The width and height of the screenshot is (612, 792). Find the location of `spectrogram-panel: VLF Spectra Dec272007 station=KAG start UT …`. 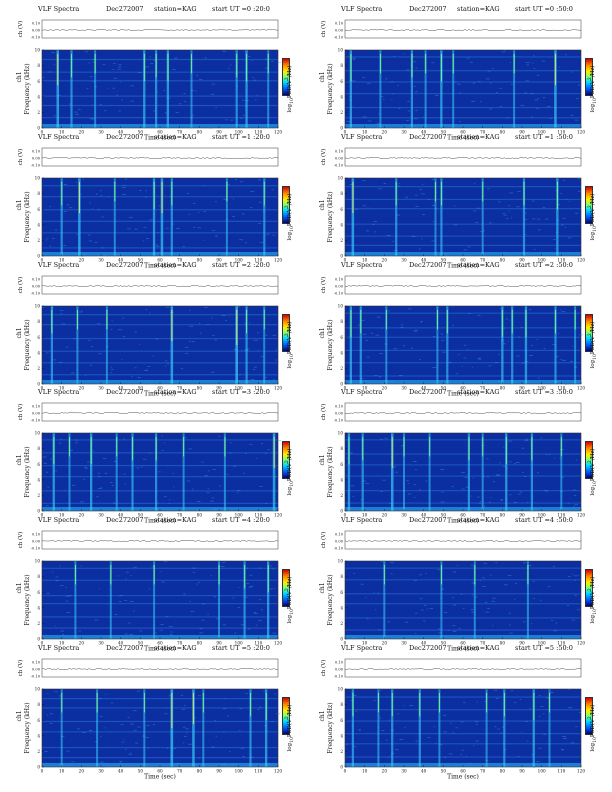

spectrogram-panel: VLF Spectra Dec272007 station=KAG start UT … is located at coordinates (457, 712).